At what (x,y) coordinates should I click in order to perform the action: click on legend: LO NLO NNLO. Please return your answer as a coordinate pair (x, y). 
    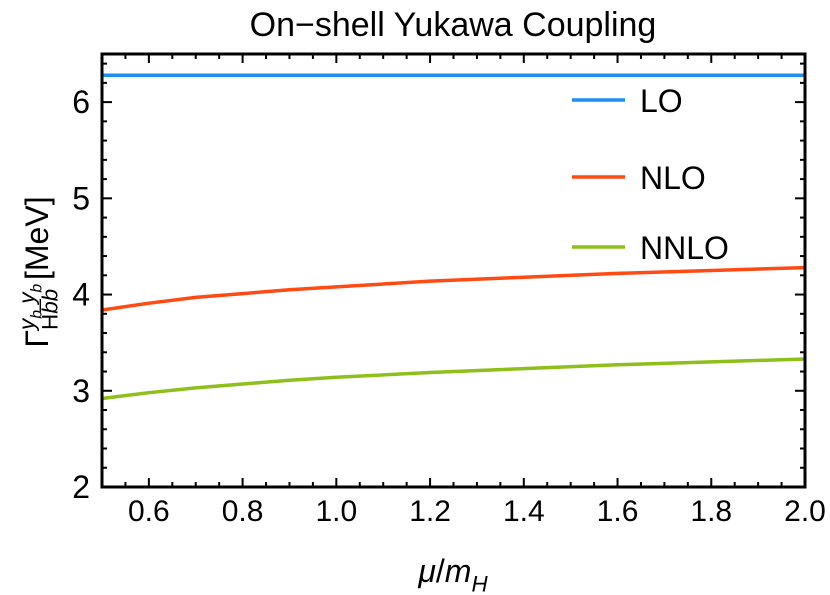
    Looking at the image, I should click on (650, 174).